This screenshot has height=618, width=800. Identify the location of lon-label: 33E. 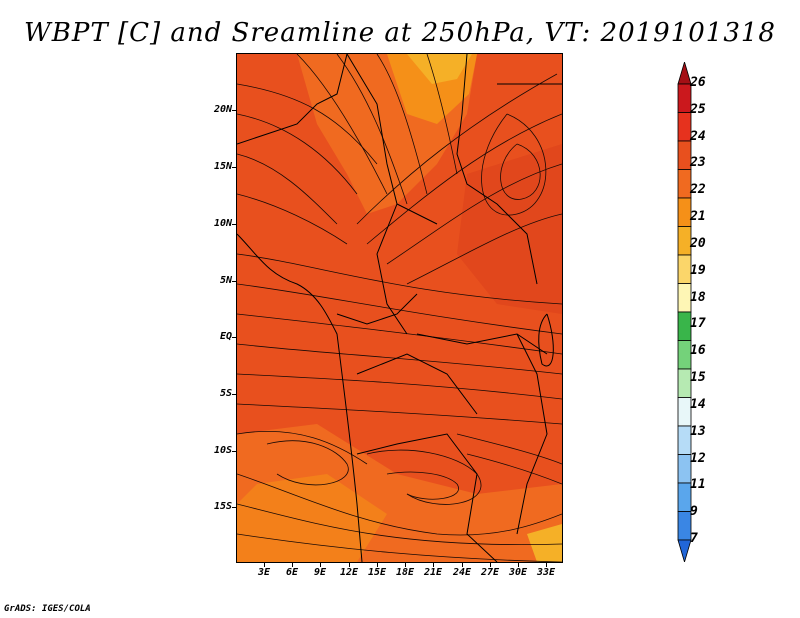
(546, 572).